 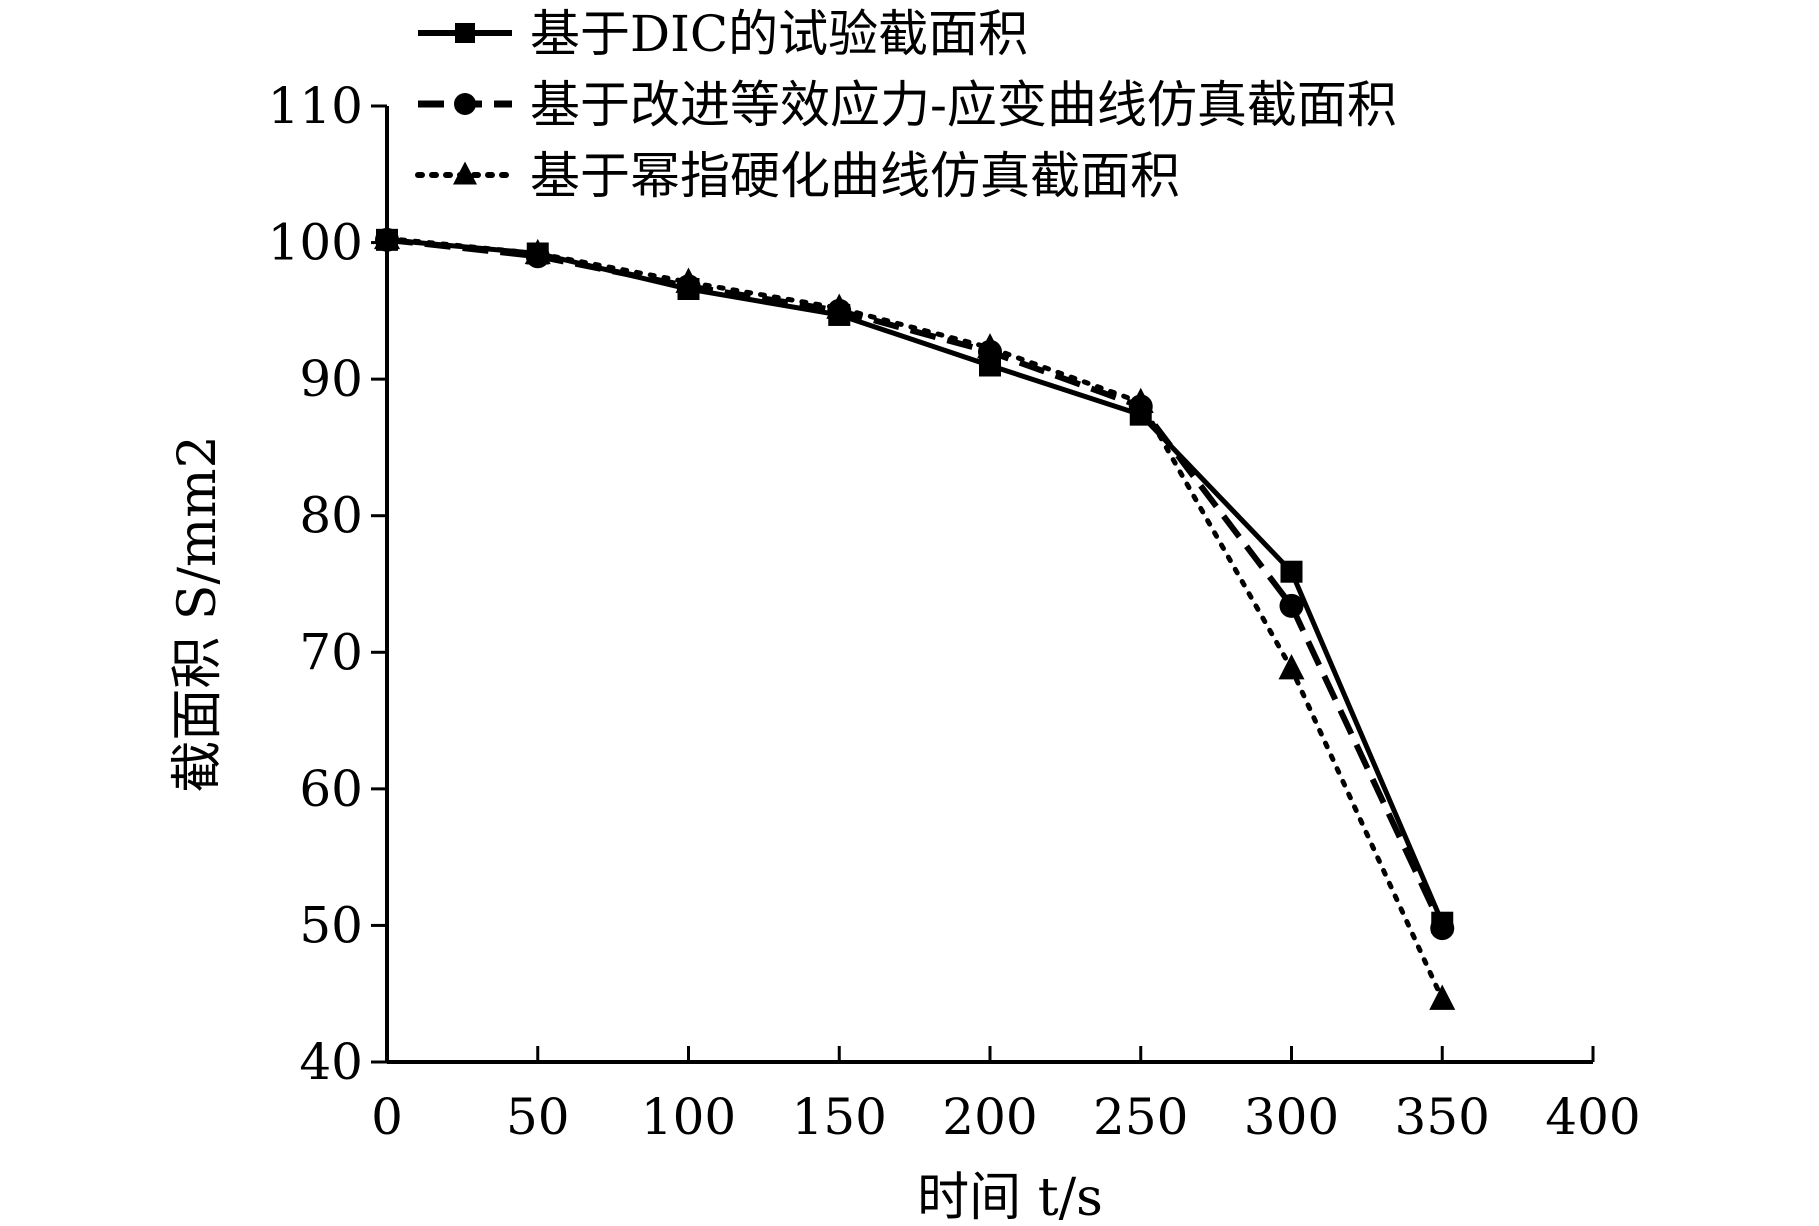 I want to click on x-tick-label: 100, so click(x=688, y=1117).